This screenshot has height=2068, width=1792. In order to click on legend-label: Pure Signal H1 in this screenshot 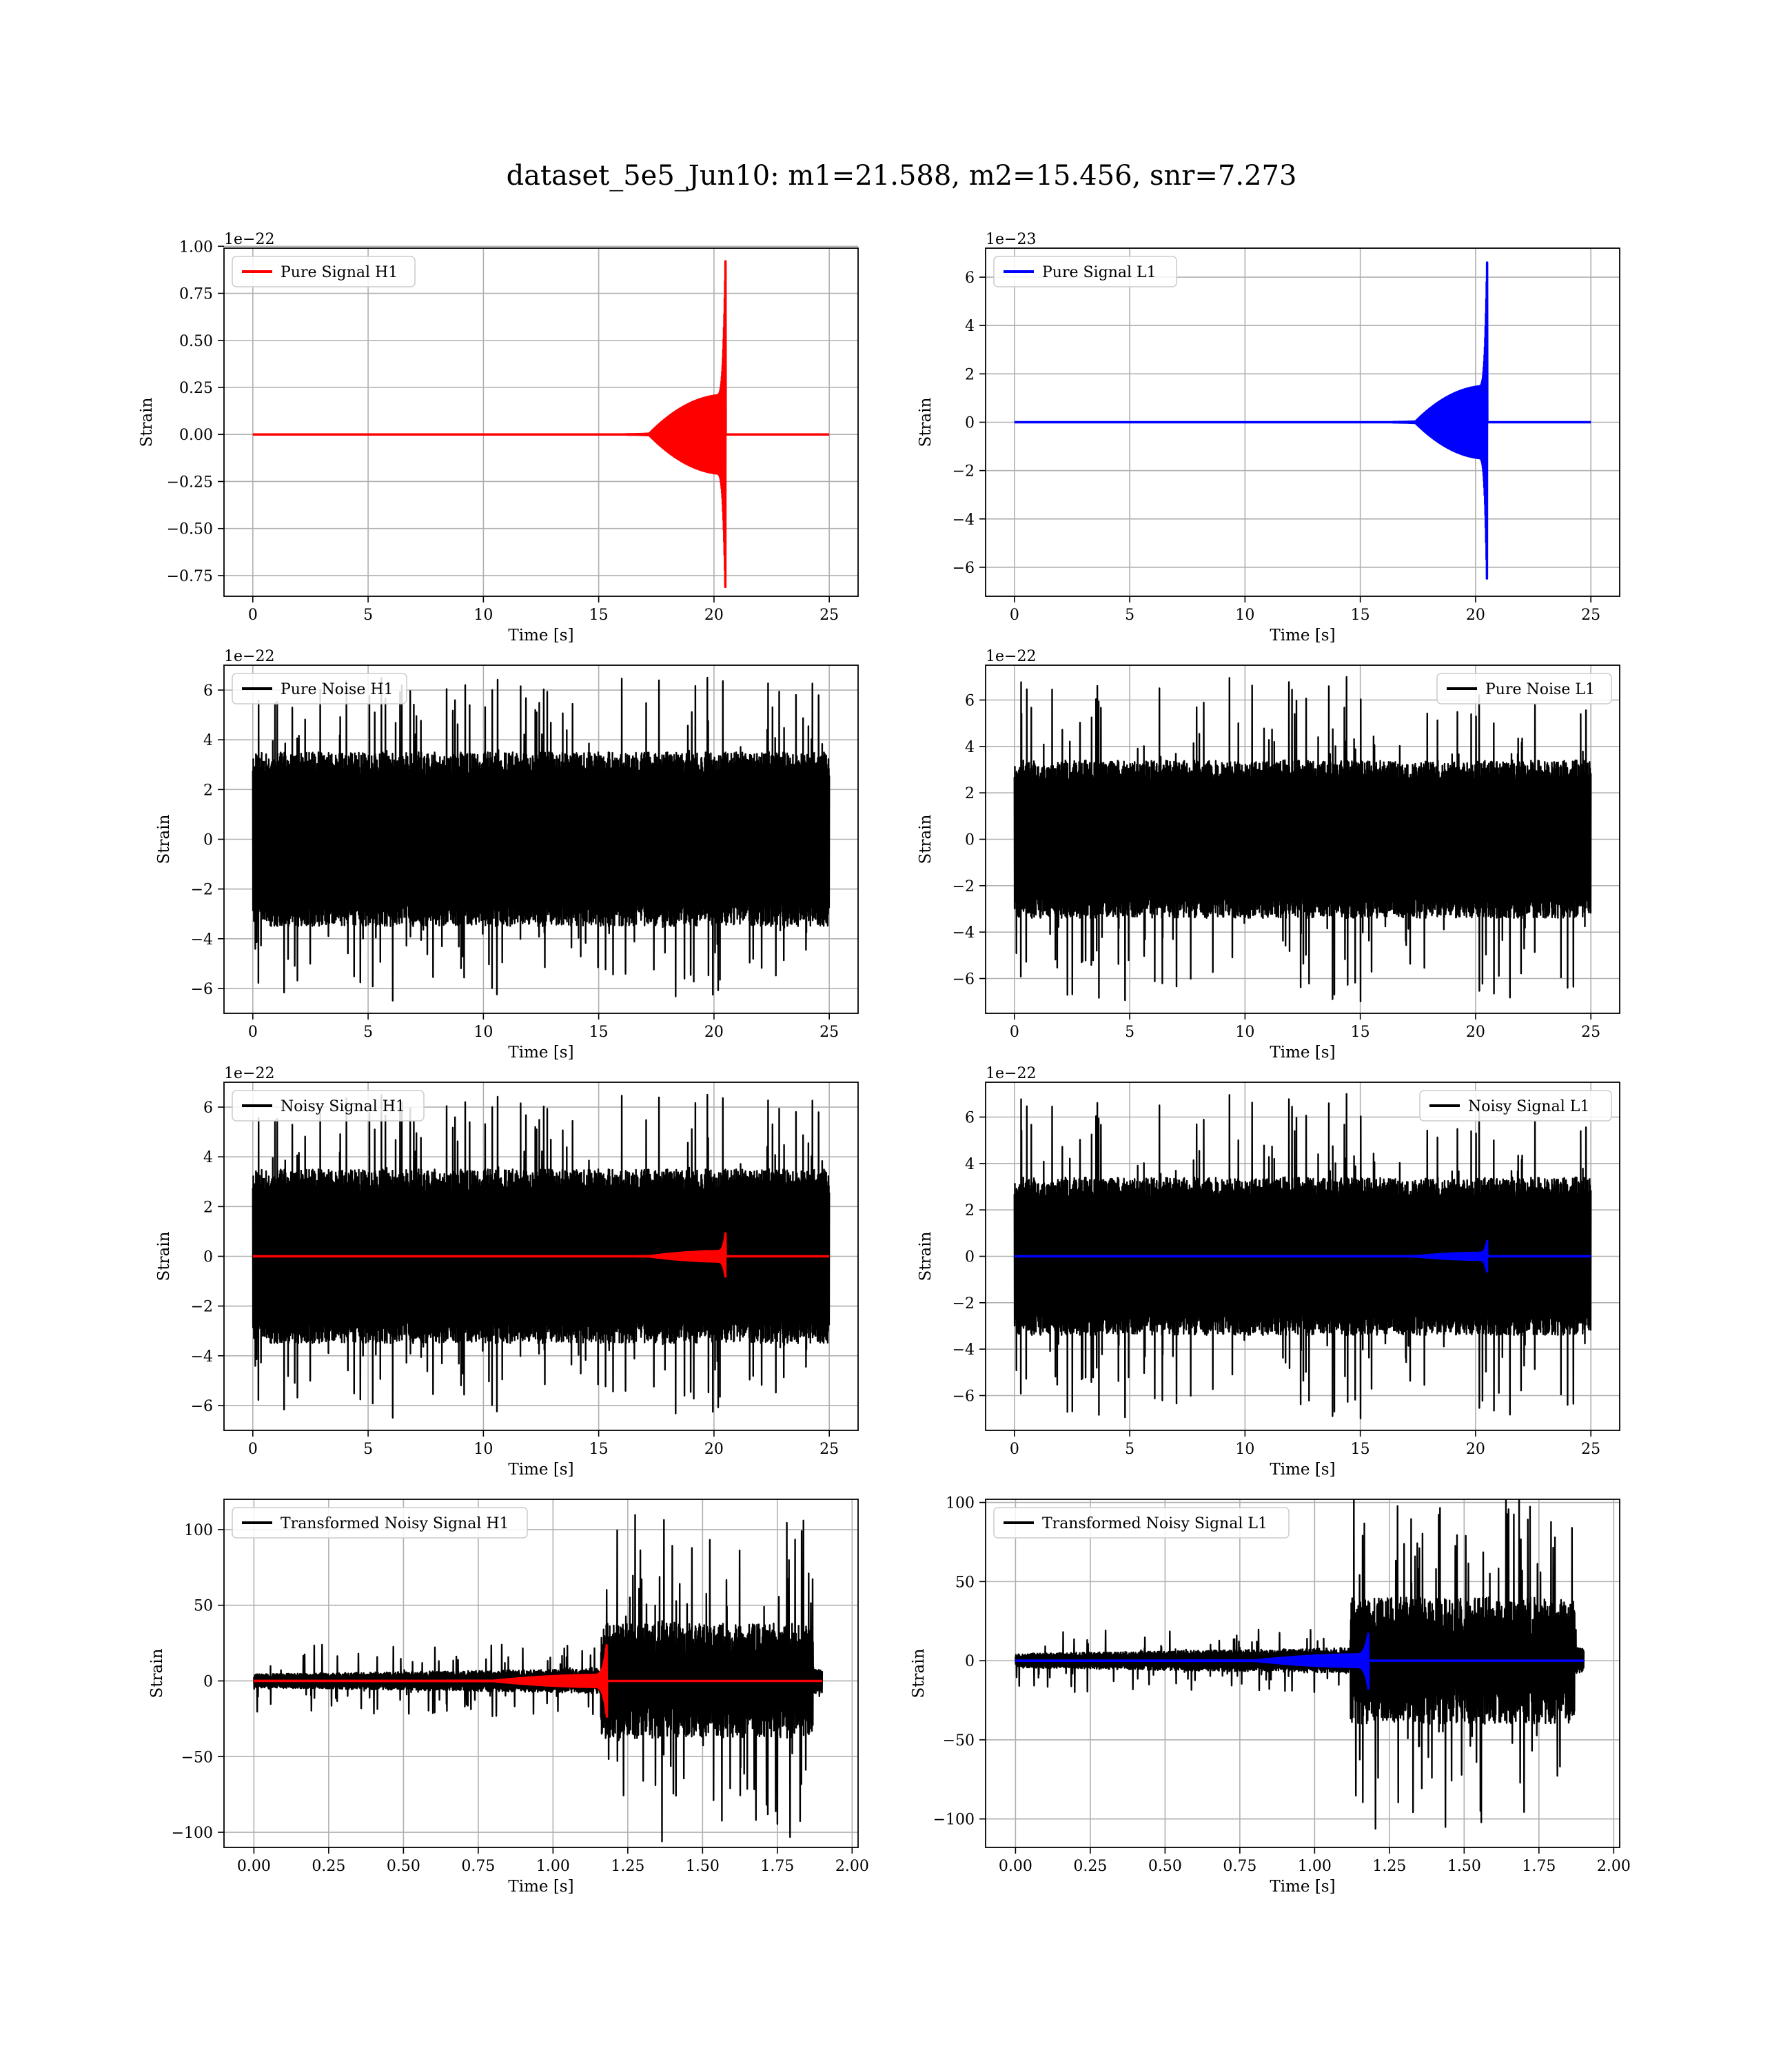, I will do `click(339, 272)`.